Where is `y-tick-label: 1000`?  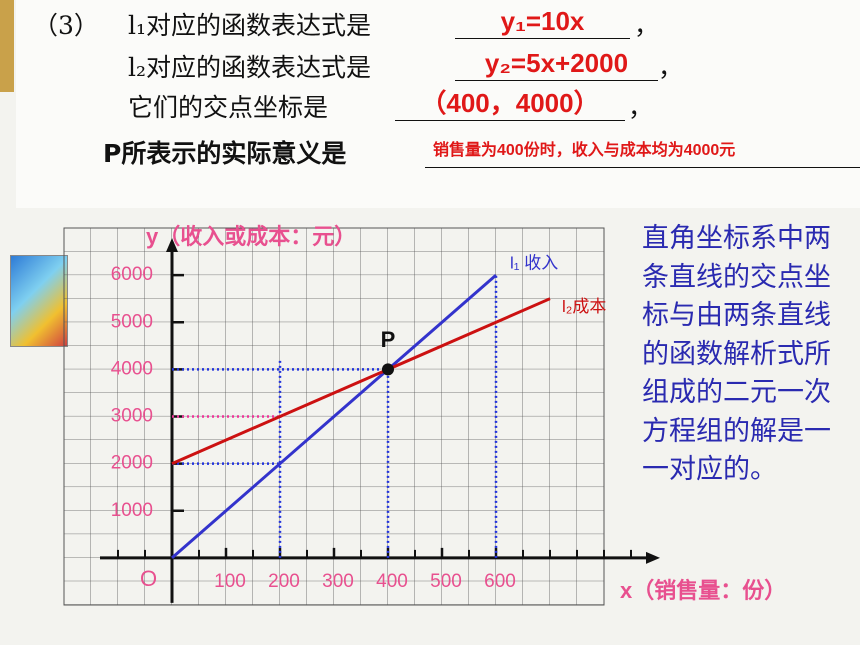 y-tick-label: 1000 is located at coordinates (132, 510).